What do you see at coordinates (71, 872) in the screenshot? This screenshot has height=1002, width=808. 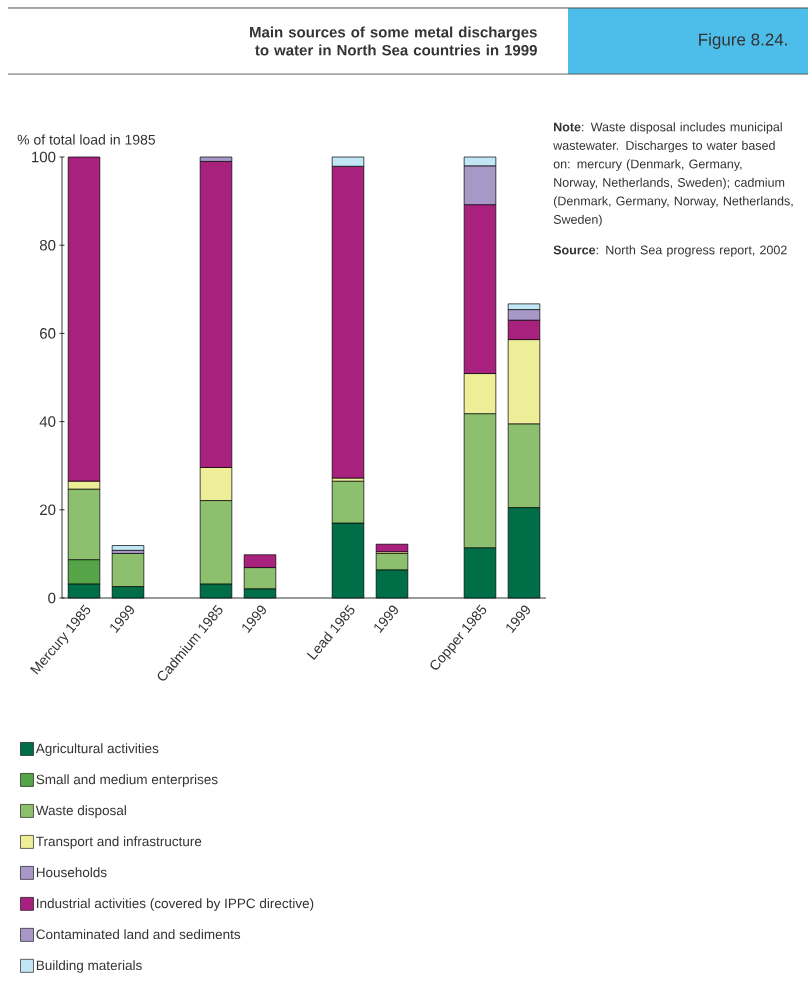 I see `legend-label: Households` at bounding box center [71, 872].